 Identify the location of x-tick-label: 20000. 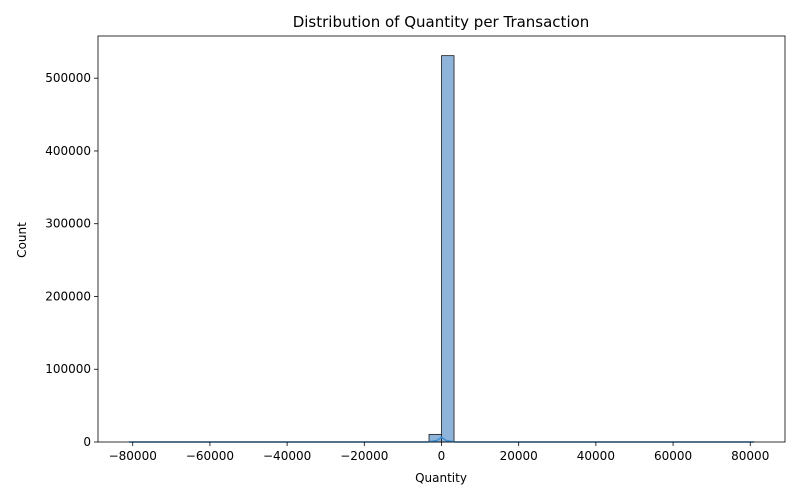
(519, 456).